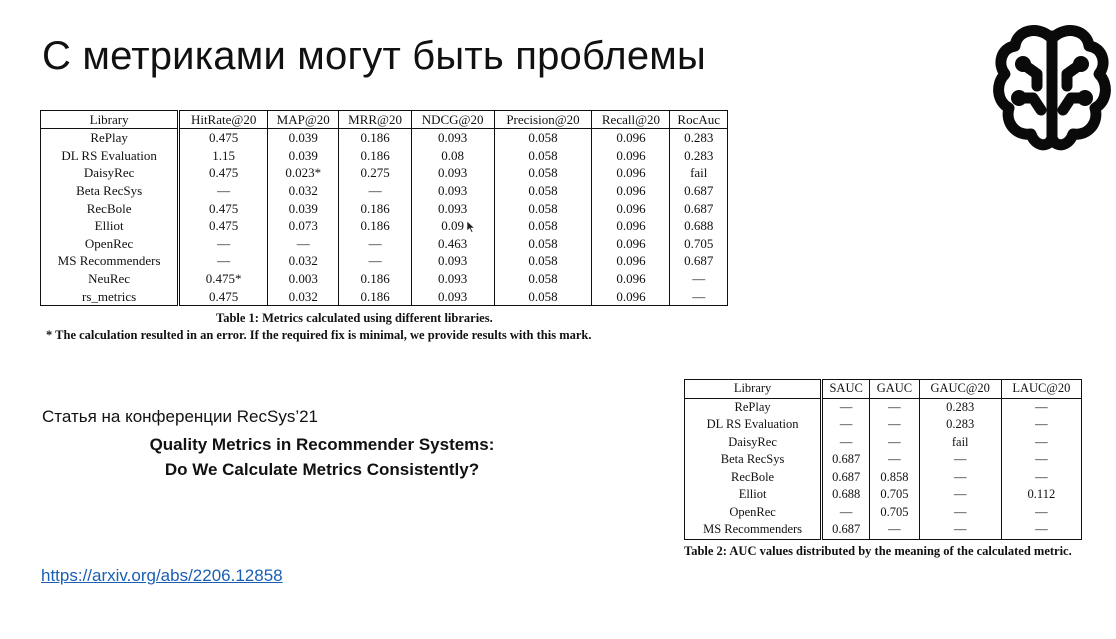 The height and width of the screenshot is (639, 1116). Describe the element at coordinates (1041, 389) in the screenshot. I see `column-header: LAUC@20` at that location.